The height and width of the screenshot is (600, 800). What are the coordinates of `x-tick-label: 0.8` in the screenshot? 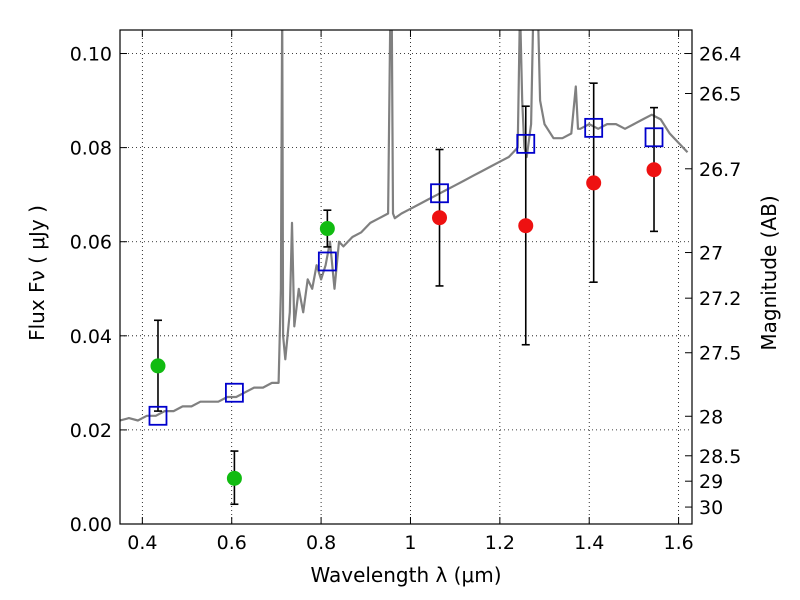 It's located at (321, 543).